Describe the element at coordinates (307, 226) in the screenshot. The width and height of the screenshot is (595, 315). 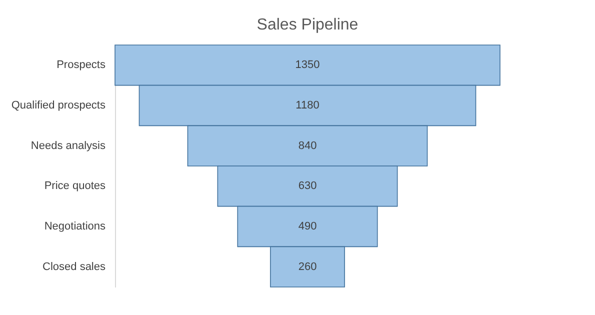
I see `data-label: 490` at that location.